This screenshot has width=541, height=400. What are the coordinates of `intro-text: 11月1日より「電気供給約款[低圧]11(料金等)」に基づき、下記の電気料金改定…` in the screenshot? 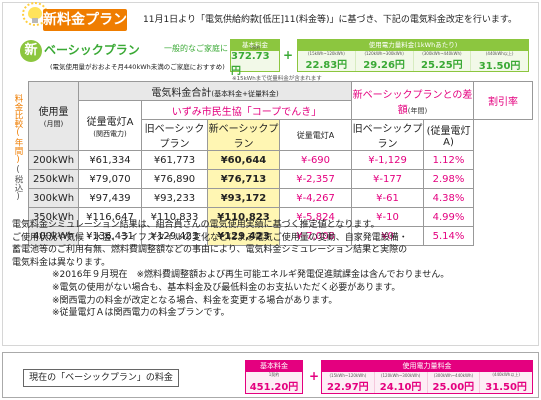 It's located at (330, 20).